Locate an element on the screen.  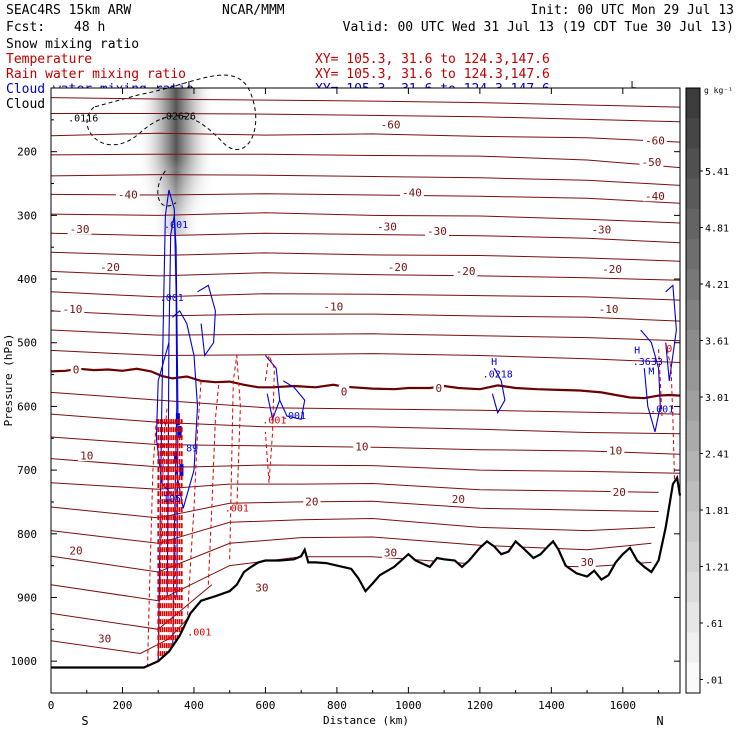
fcst-label: Fcst: is located at coordinates (25, 27).